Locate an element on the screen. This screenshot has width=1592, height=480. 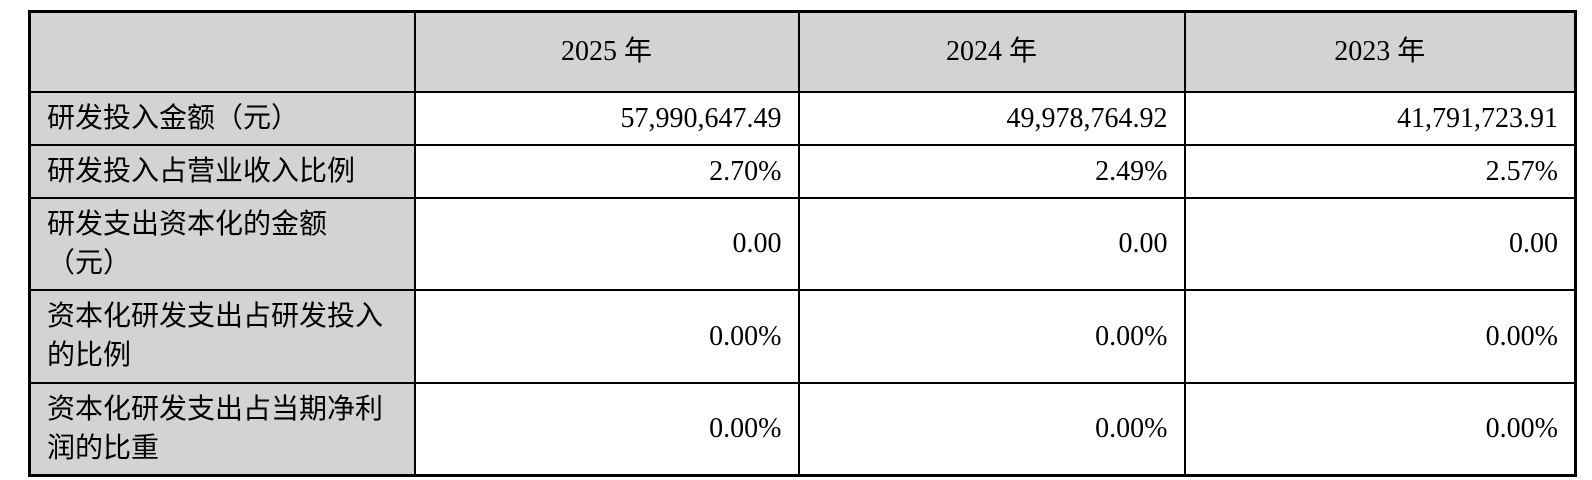
value-capitalized-rd-amount-2024: 0.00 is located at coordinates (991, 244).